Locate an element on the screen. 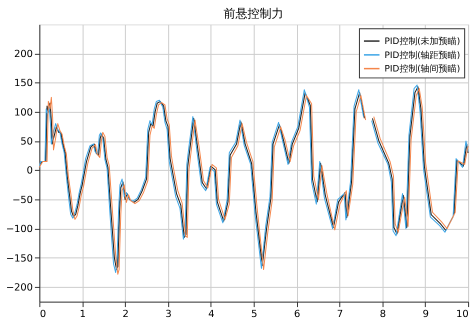 This screenshot has height=335, width=474. x-tick-label: 0 is located at coordinates (43, 314).